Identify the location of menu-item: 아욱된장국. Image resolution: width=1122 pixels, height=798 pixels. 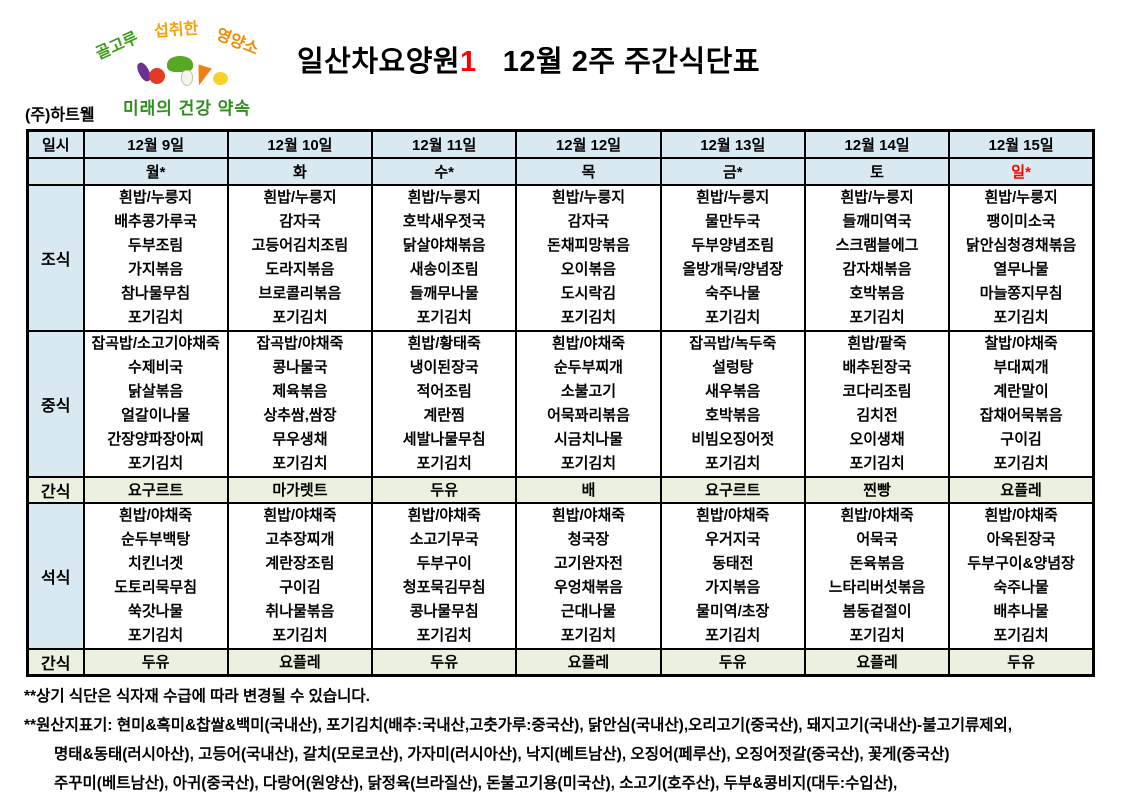
(1021, 539).